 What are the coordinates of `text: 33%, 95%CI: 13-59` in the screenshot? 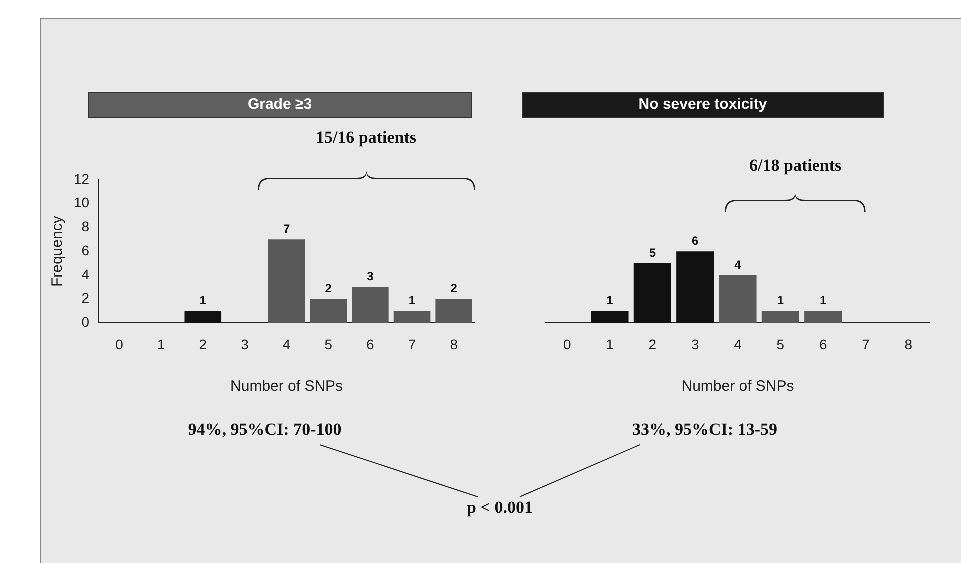 It's located at (705, 430).